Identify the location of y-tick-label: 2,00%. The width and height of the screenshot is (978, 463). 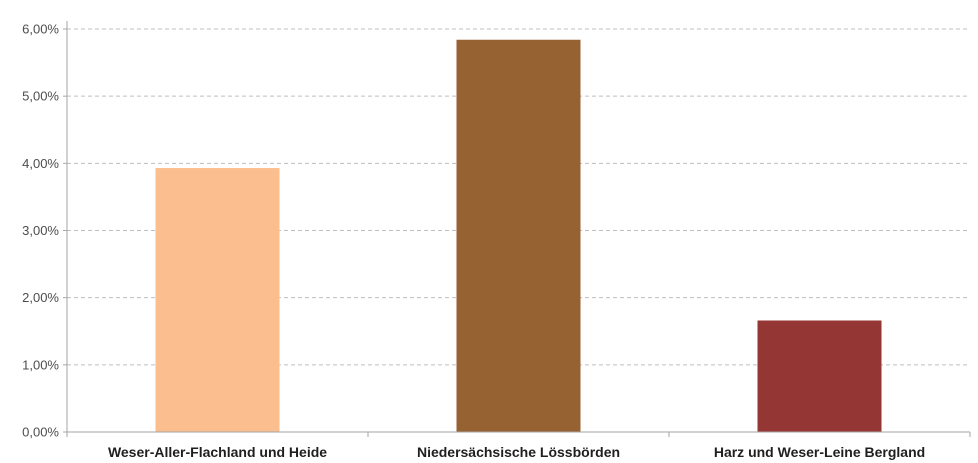
(40, 297).